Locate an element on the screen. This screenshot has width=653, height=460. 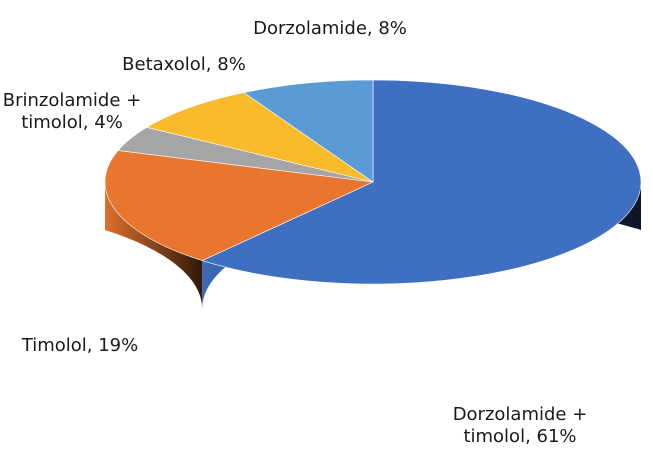
slice-label-3: Brinzolamide + timolol, 4% is located at coordinates (72, 111).